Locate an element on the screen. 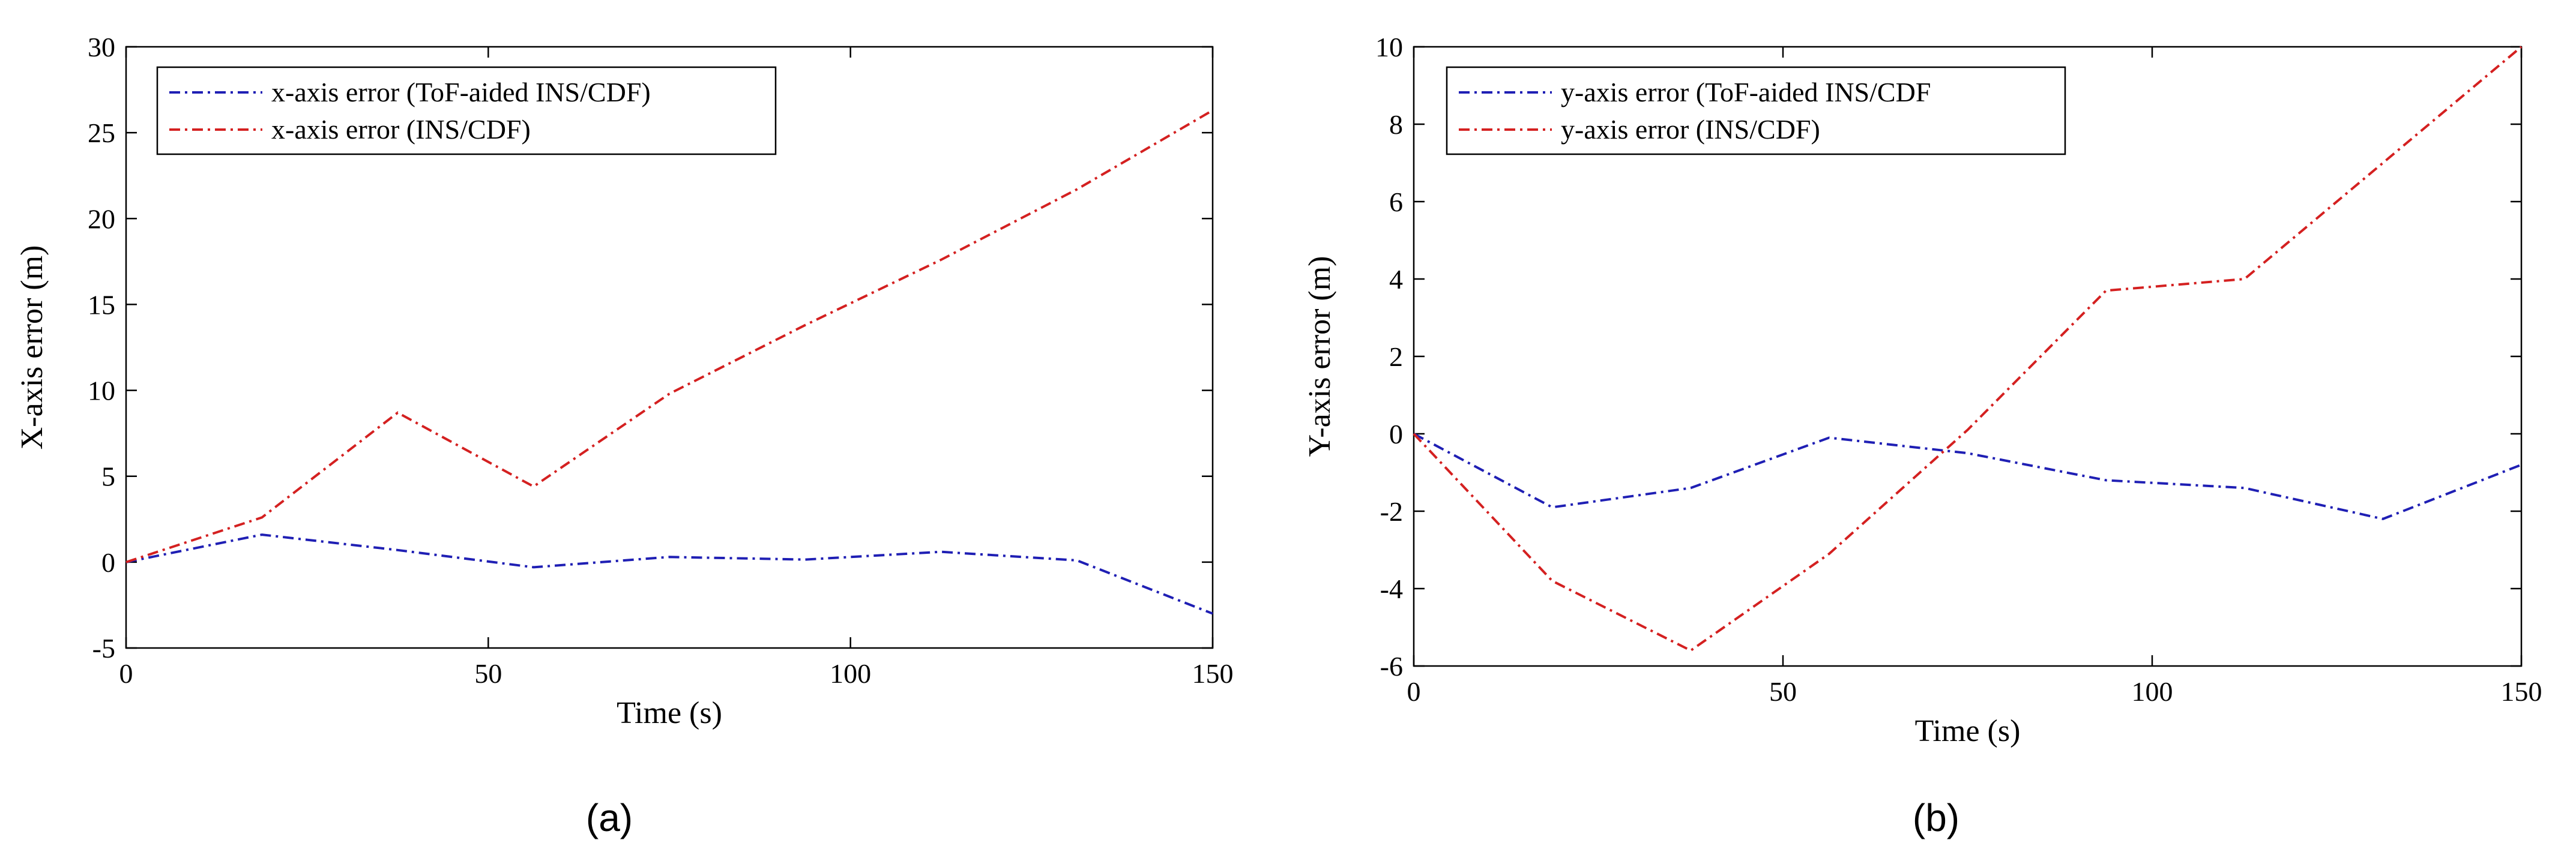 The image size is (2576, 864). y-axis-label: Y-axis error (m) is located at coordinates (1320, 357).